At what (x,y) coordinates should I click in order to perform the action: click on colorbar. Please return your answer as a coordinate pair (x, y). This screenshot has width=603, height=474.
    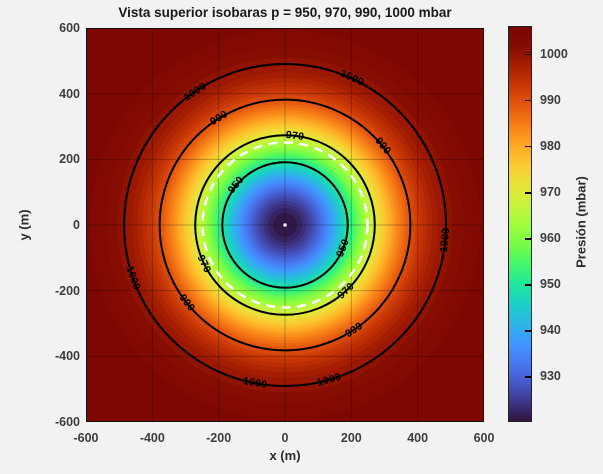
    Looking at the image, I should click on (520, 224).